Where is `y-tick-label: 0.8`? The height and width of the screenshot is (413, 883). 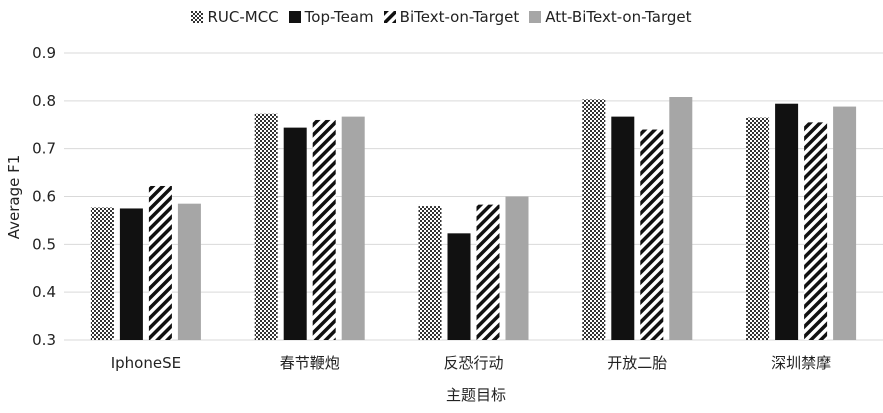
y-tick-label: 0.8 is located at coordinates (44, 101).